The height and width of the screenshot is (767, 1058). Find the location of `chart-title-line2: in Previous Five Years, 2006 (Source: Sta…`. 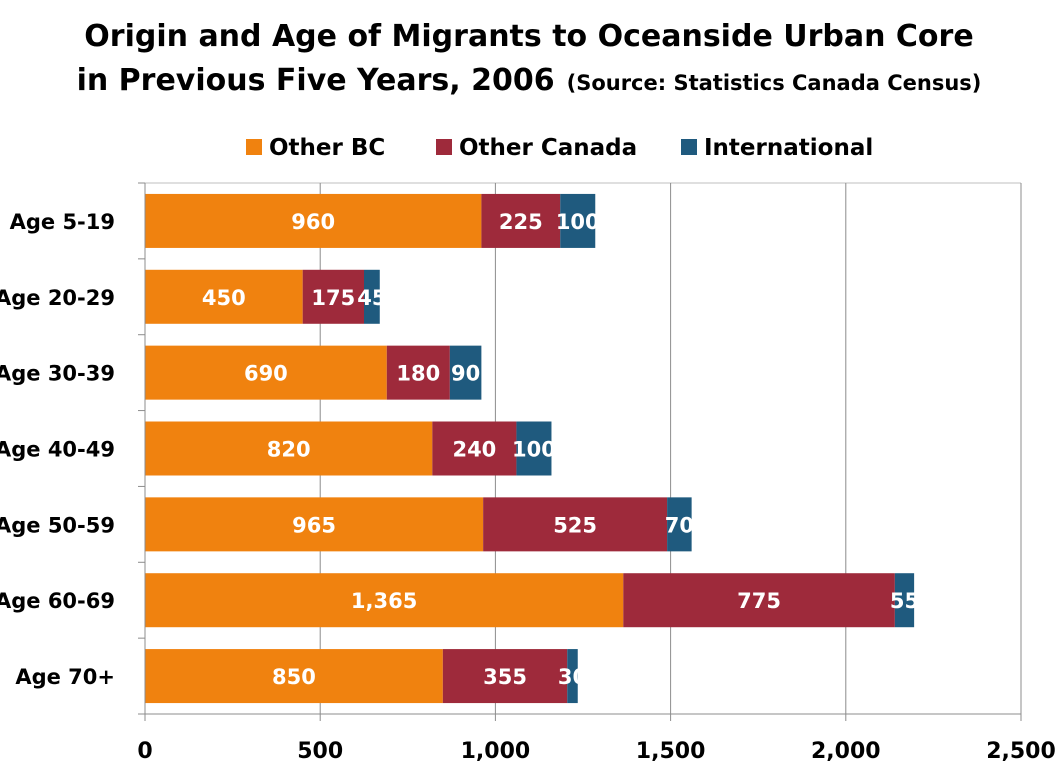

chart-title-line2: in Previous Five Years, 2006 (Source: Sta… is located at coordinates (529, 80).